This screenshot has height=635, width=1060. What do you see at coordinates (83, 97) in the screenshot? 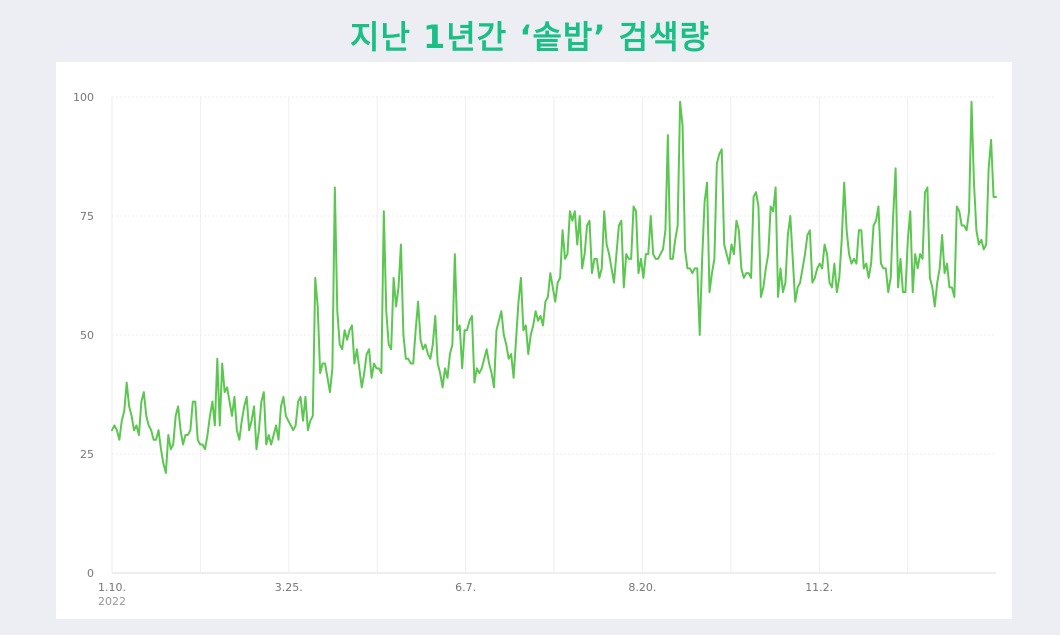
I see `y-tick-label: 100` at bounding box center [83, 97].